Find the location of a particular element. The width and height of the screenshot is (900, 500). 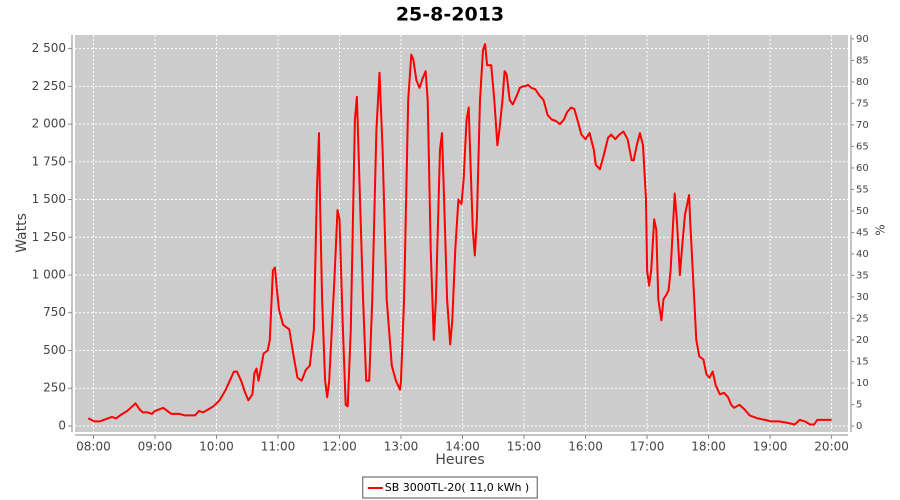

y2-tick-label: 55 is located at coordinates (862, 189).